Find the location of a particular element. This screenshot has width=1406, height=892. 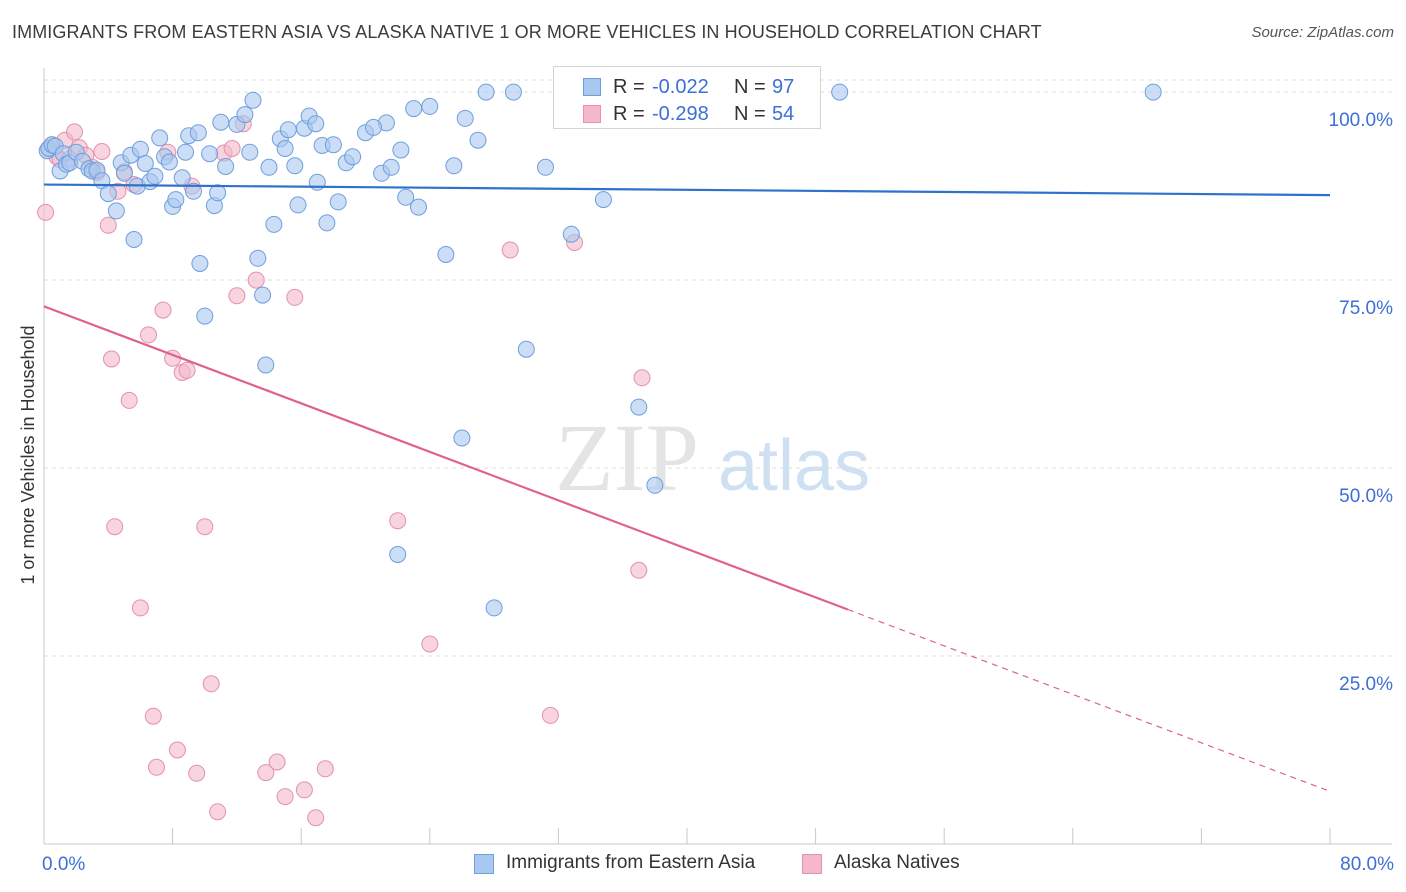

series1-n-label: N = is located at coordinates (750, 87).